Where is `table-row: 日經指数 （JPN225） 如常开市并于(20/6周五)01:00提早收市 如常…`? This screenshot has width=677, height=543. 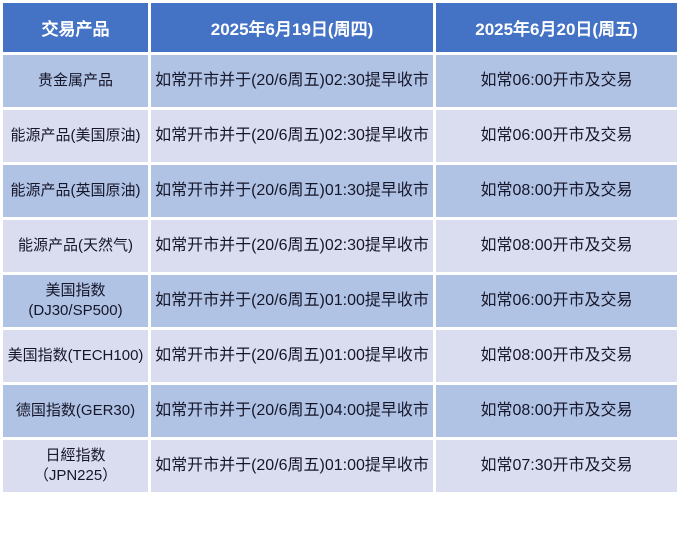
table-row: 日經指数 （JPN225） 如常开市并于(20/6周五)01:00提早收市 如常… is located at coordinates (338, 466).